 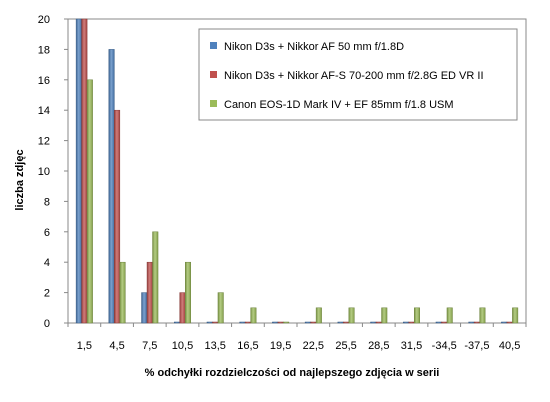 I want to click on bar-2-22,5, so click(x=313, y=322).